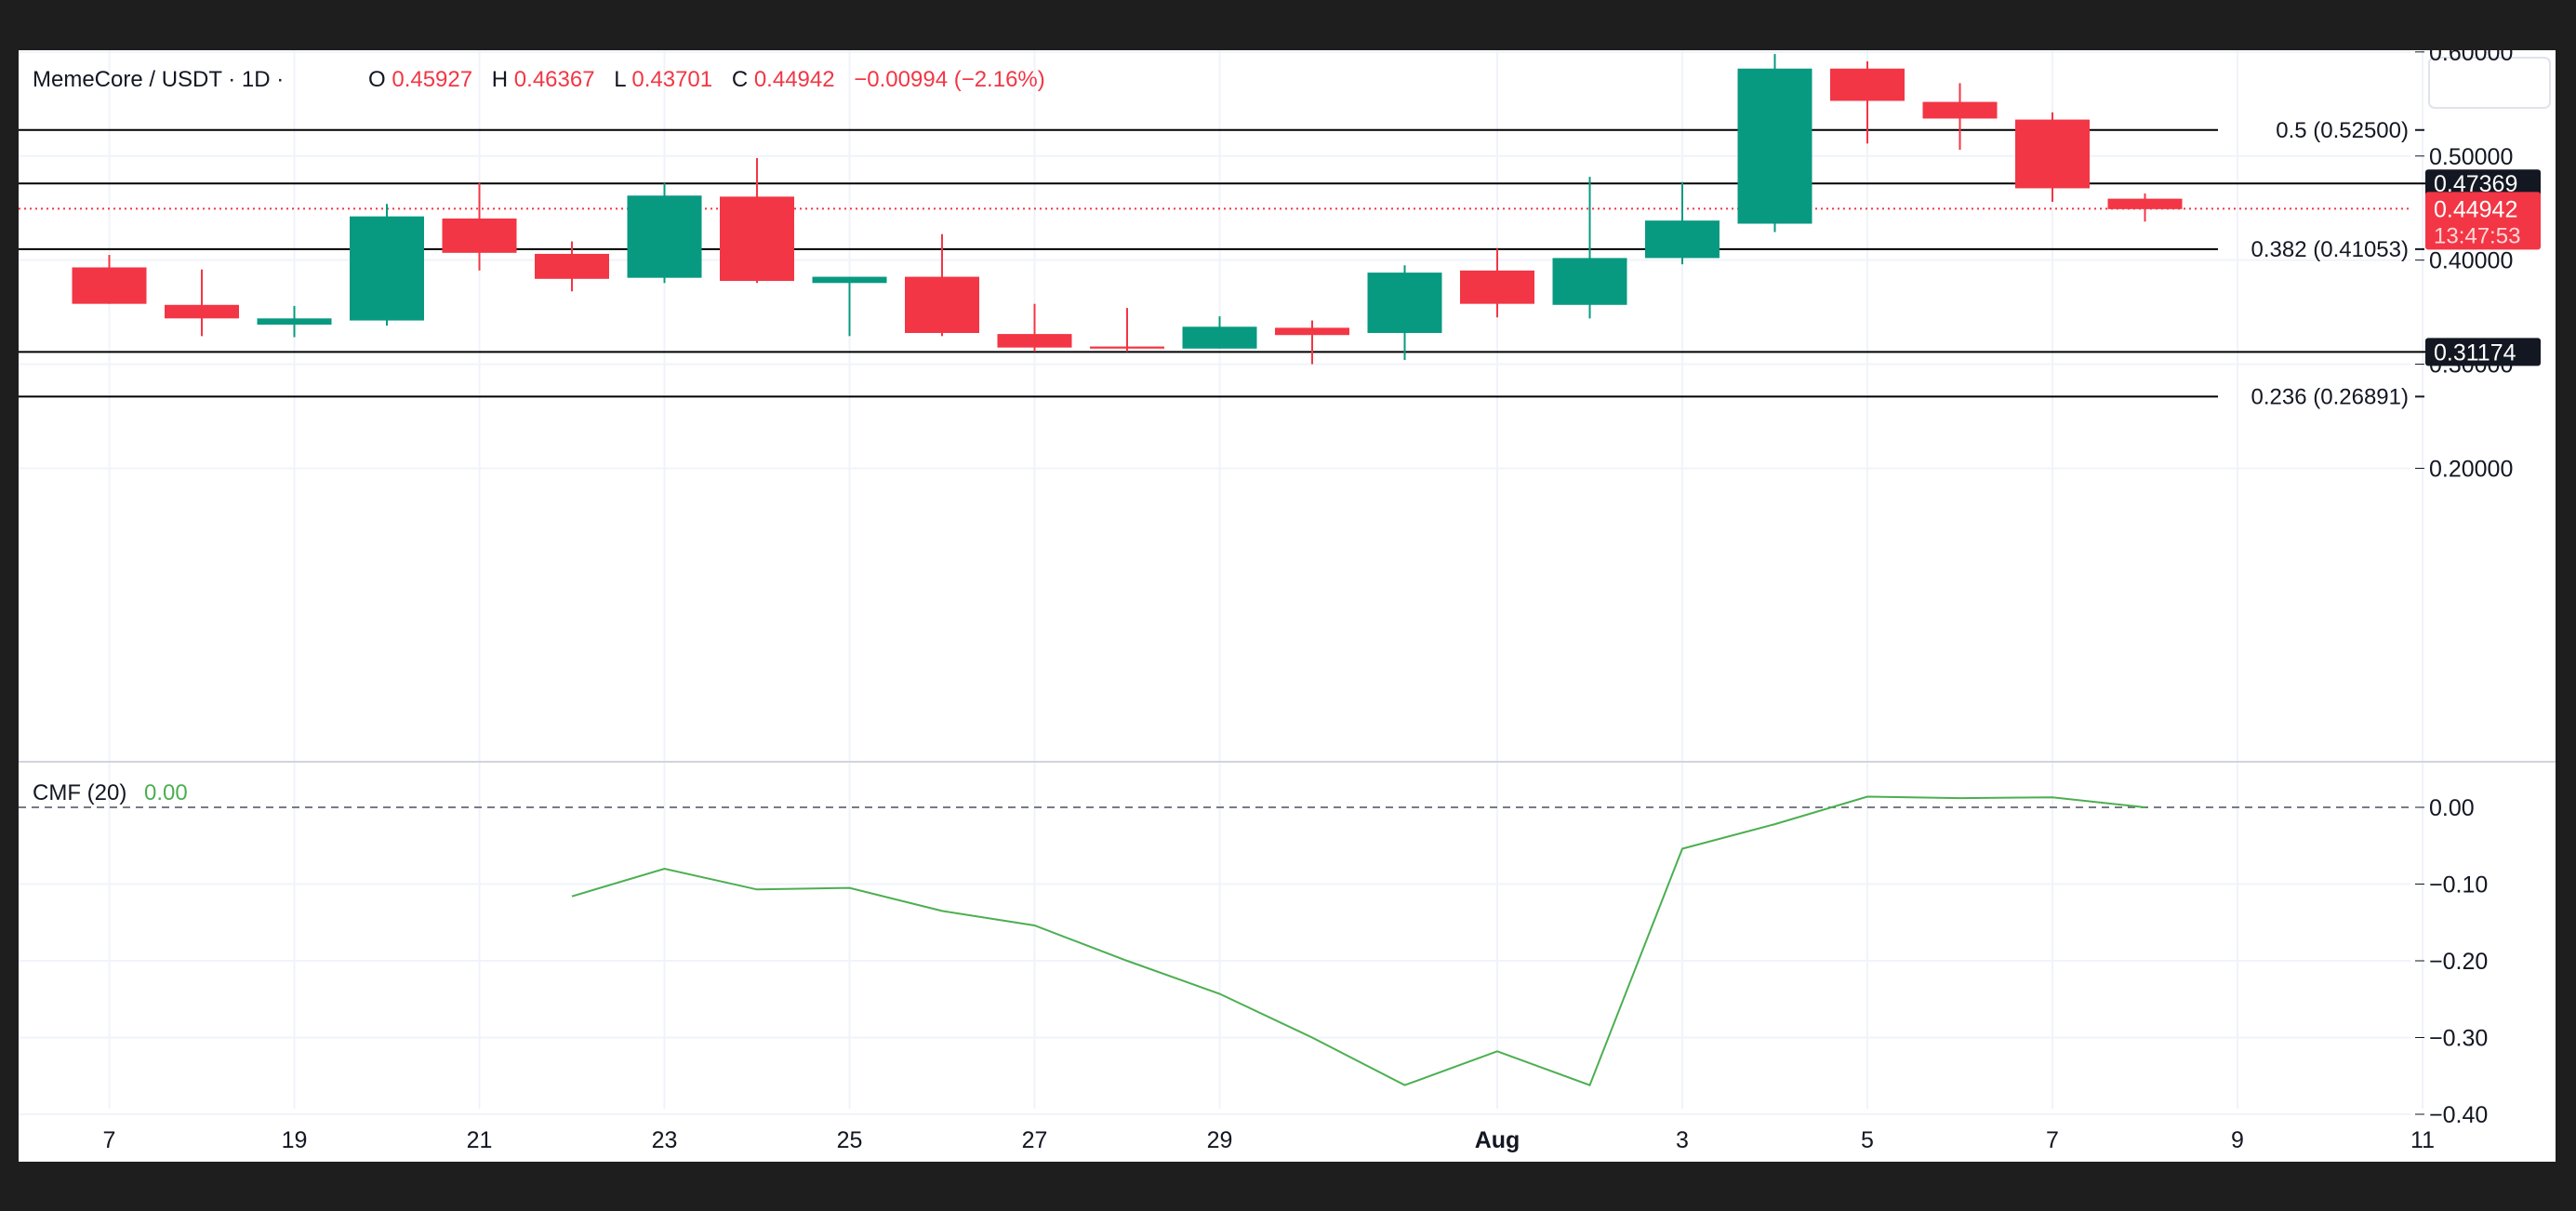  What do you see at coordinates (2458, 1115) in the screenshot?
I see `cmf-axis-label: −0.40` at bounding box center [2458, 1115].